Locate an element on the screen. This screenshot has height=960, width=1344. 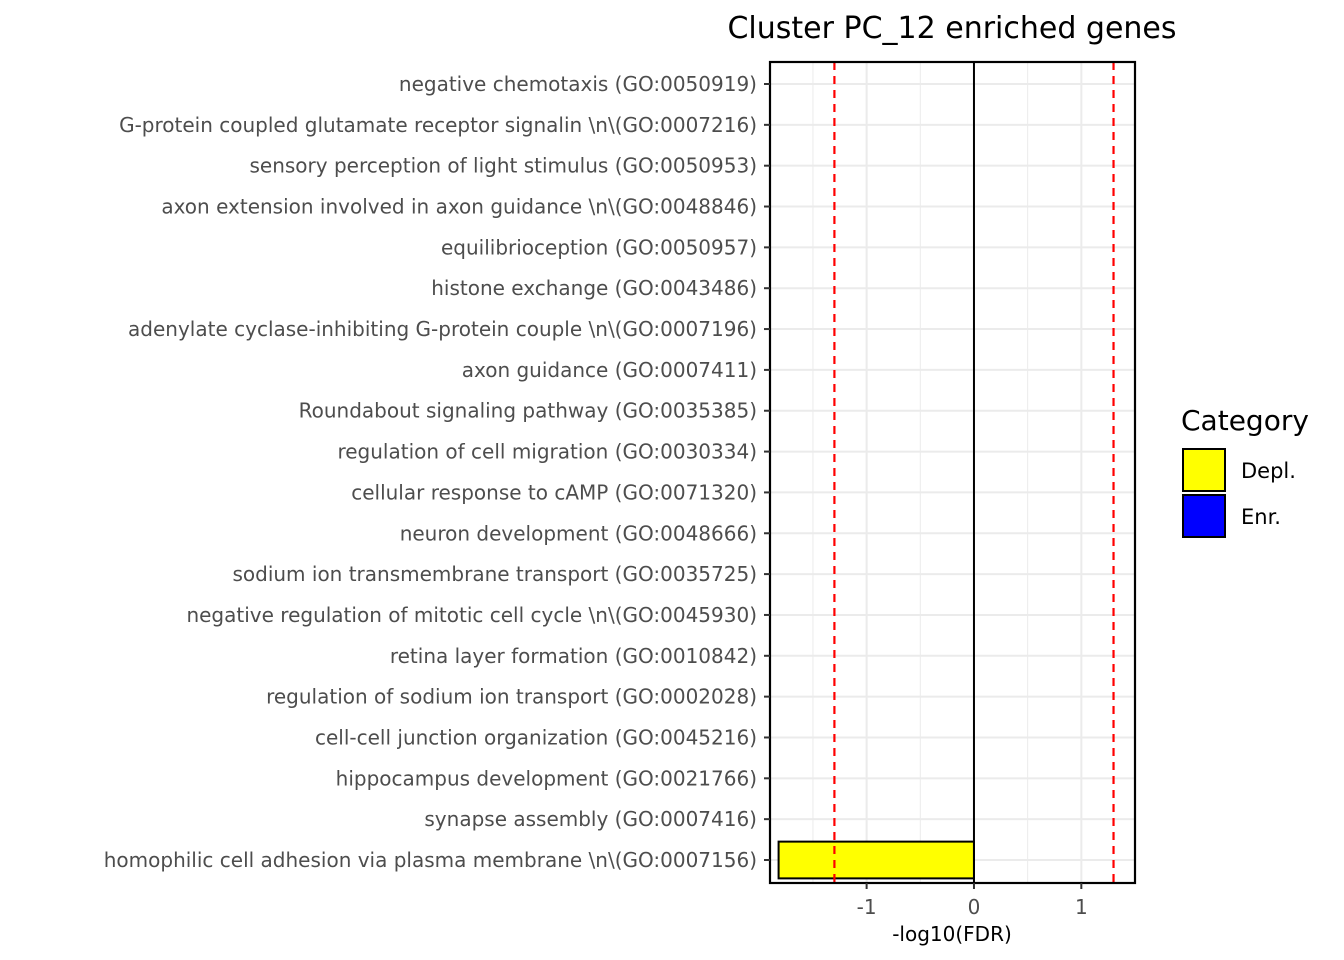
bar is located at coordinates (876, 860).